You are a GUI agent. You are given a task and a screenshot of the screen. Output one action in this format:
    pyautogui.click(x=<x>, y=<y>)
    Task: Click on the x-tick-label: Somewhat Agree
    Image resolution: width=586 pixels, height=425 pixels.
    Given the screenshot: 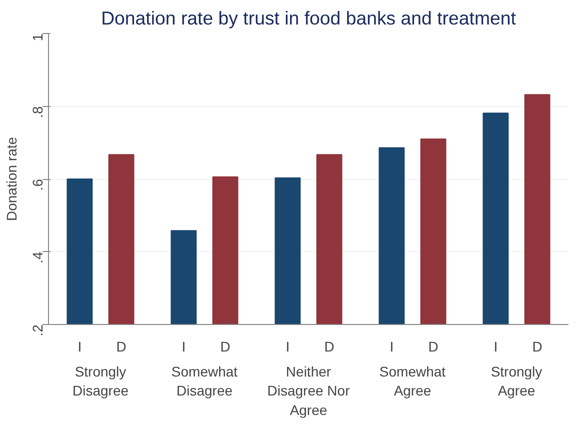 What is the action you would take?
    pyautogui.click(x=412, y=381)
    